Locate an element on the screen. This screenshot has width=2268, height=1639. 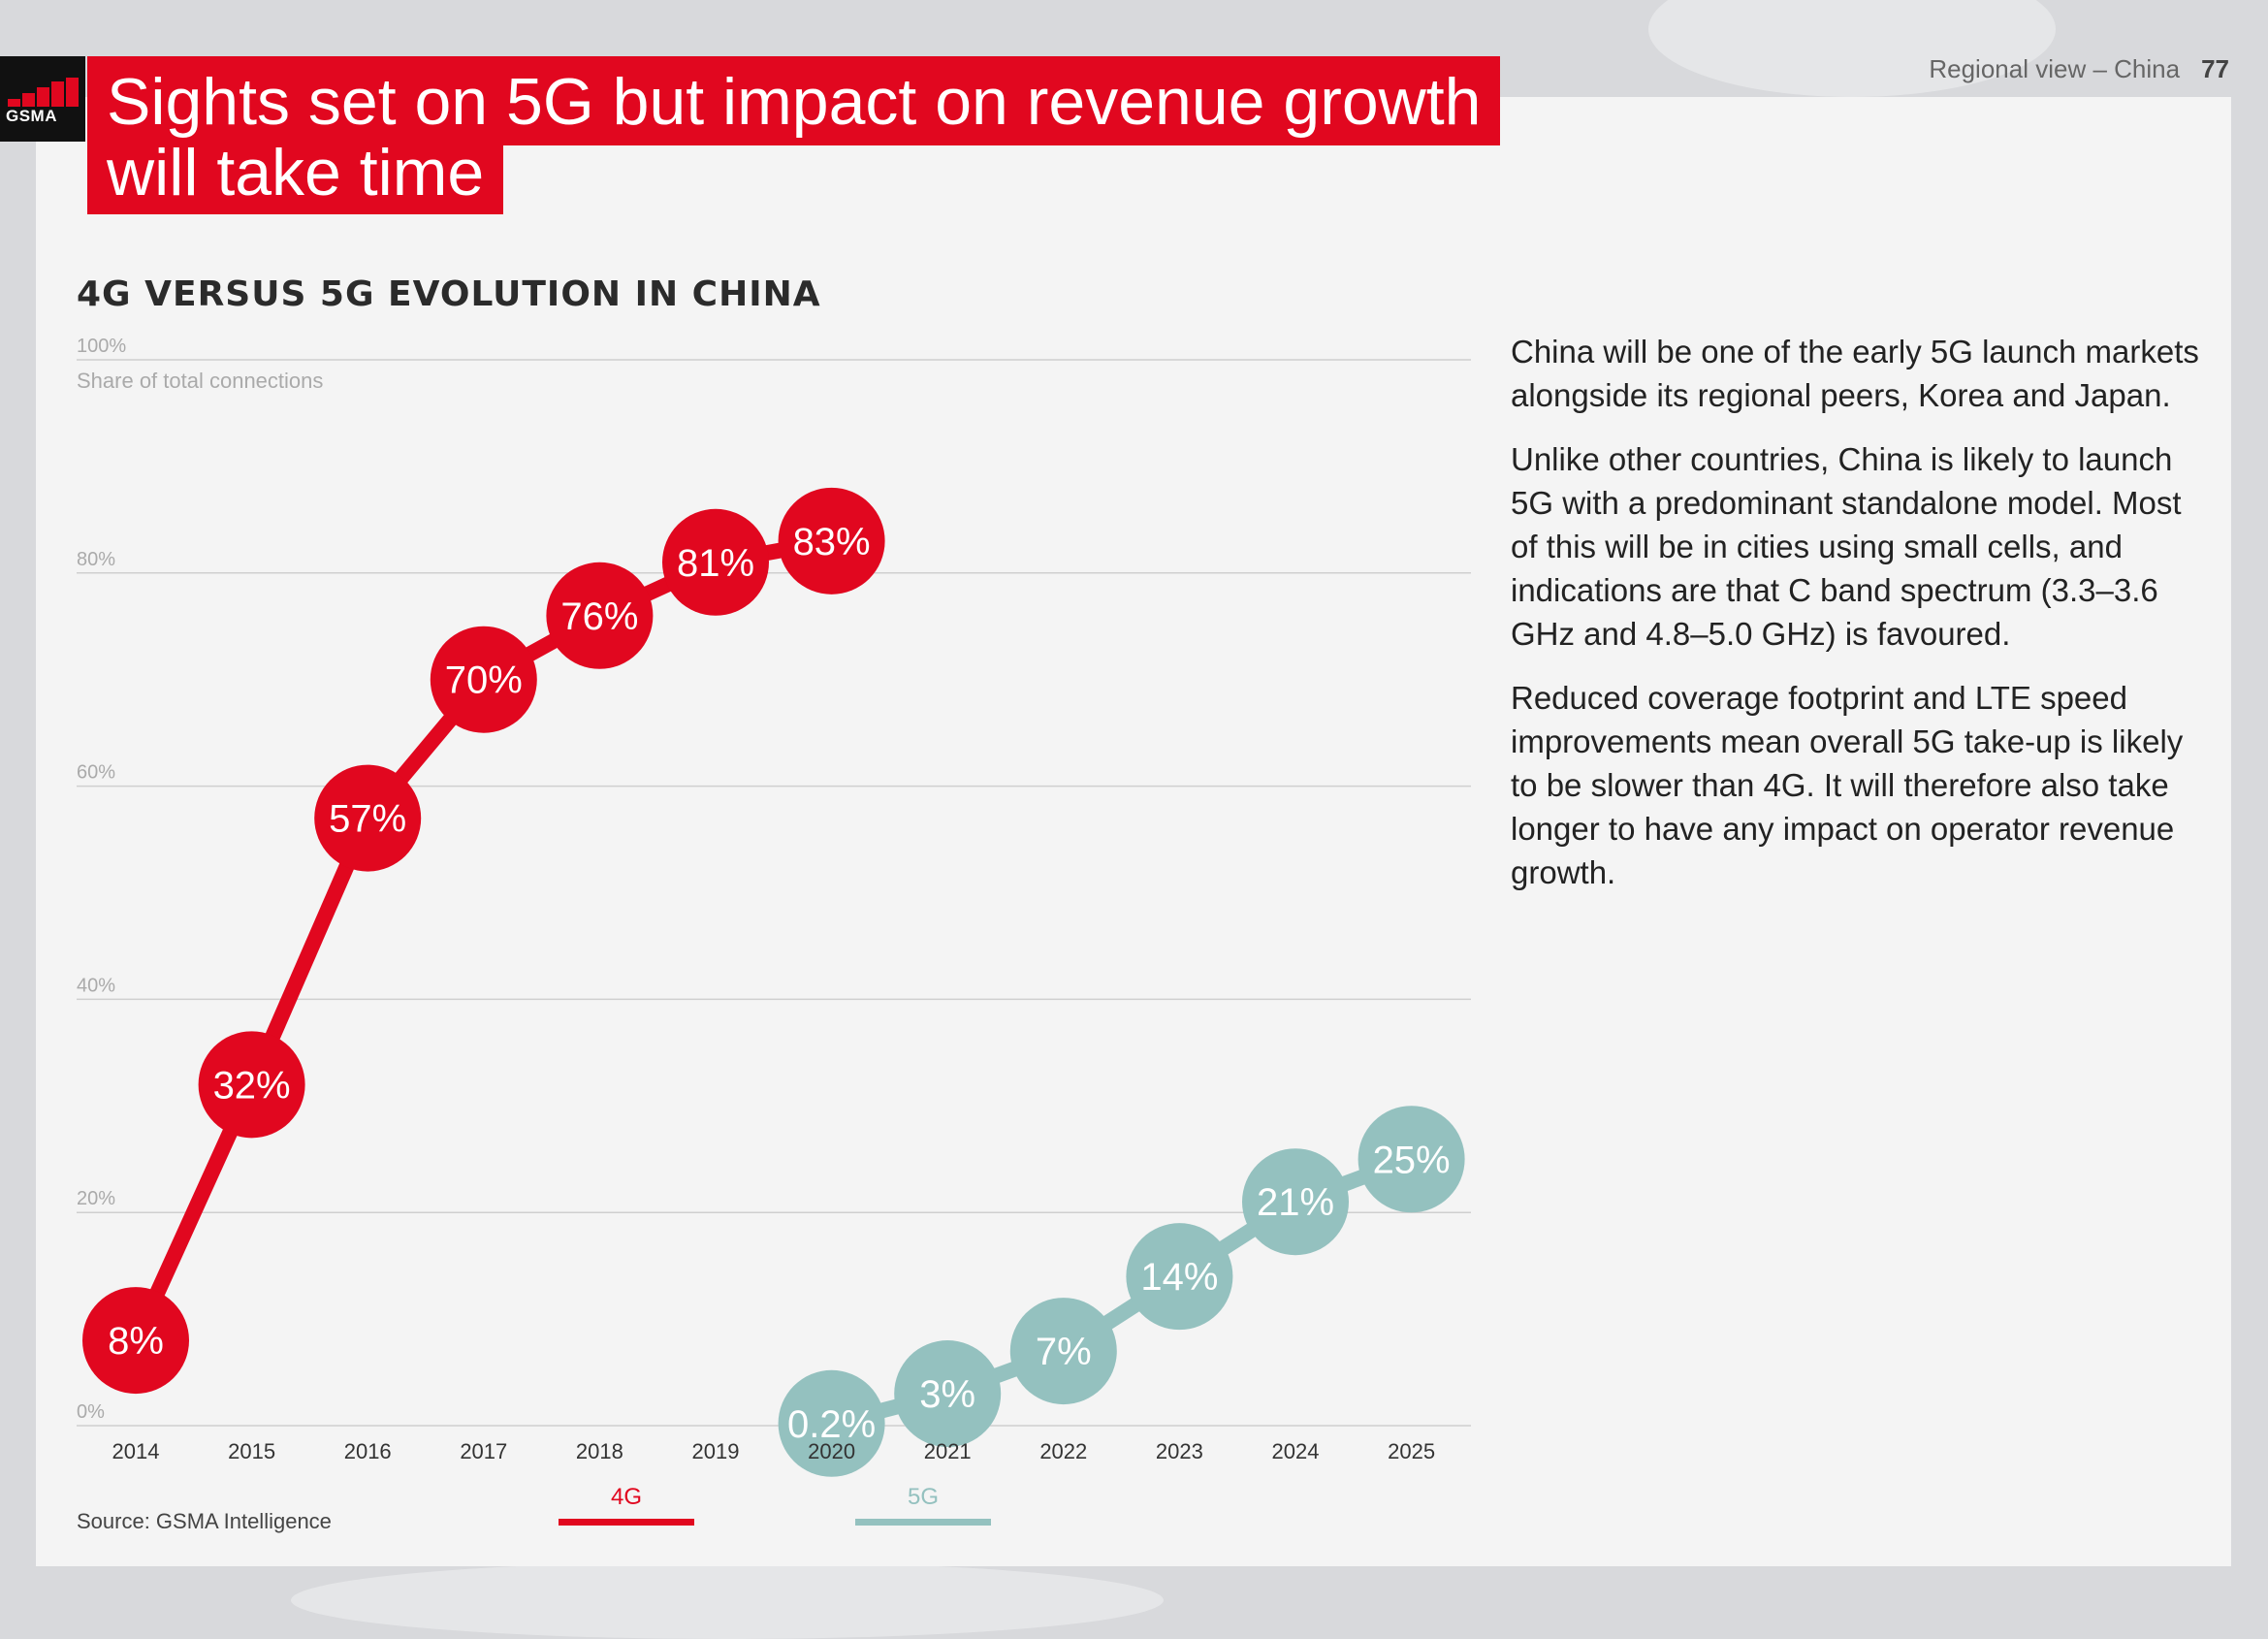
data-label-5g: 0.2% is located at coordinates (831, 1424).